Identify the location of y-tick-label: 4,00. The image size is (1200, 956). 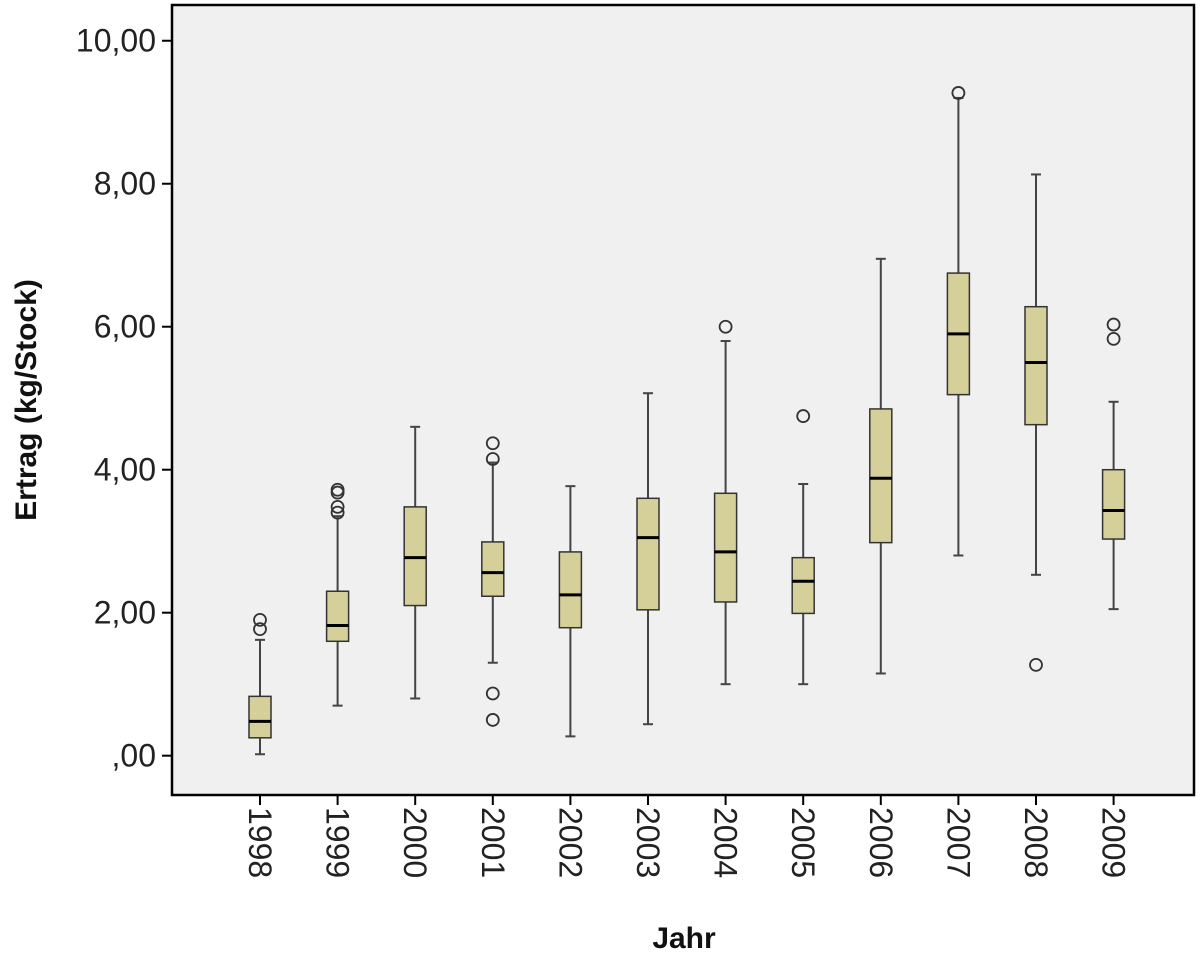
(125, 470).